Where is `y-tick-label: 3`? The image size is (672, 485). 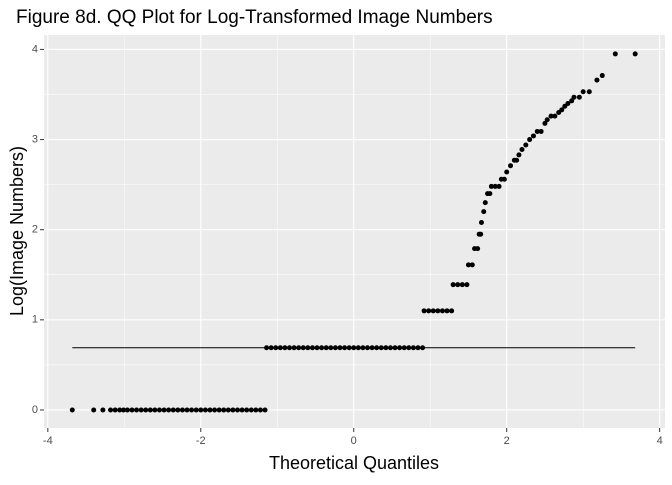 y-tick-label: 3 is located at coordinates (35, 139).